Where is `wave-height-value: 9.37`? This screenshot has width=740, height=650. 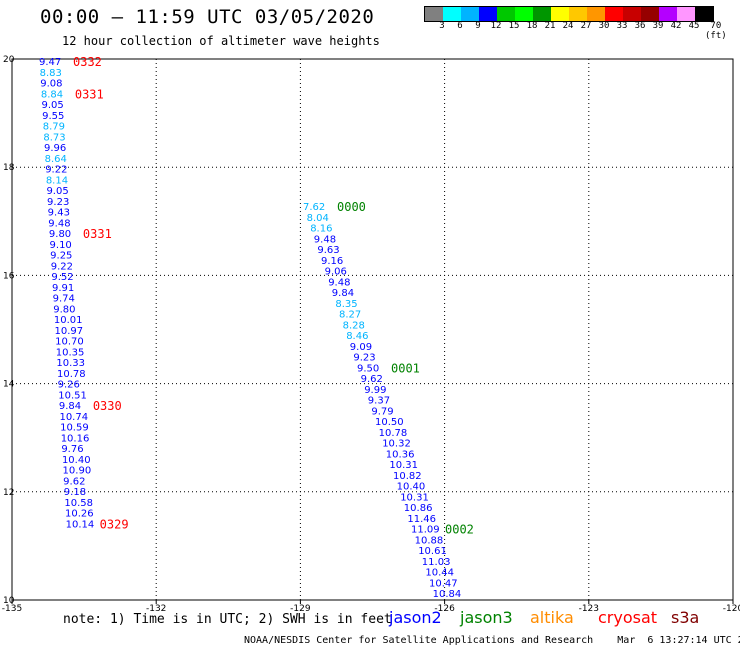
wave-height-value: 9.37 is located at coordinates (379, 401).